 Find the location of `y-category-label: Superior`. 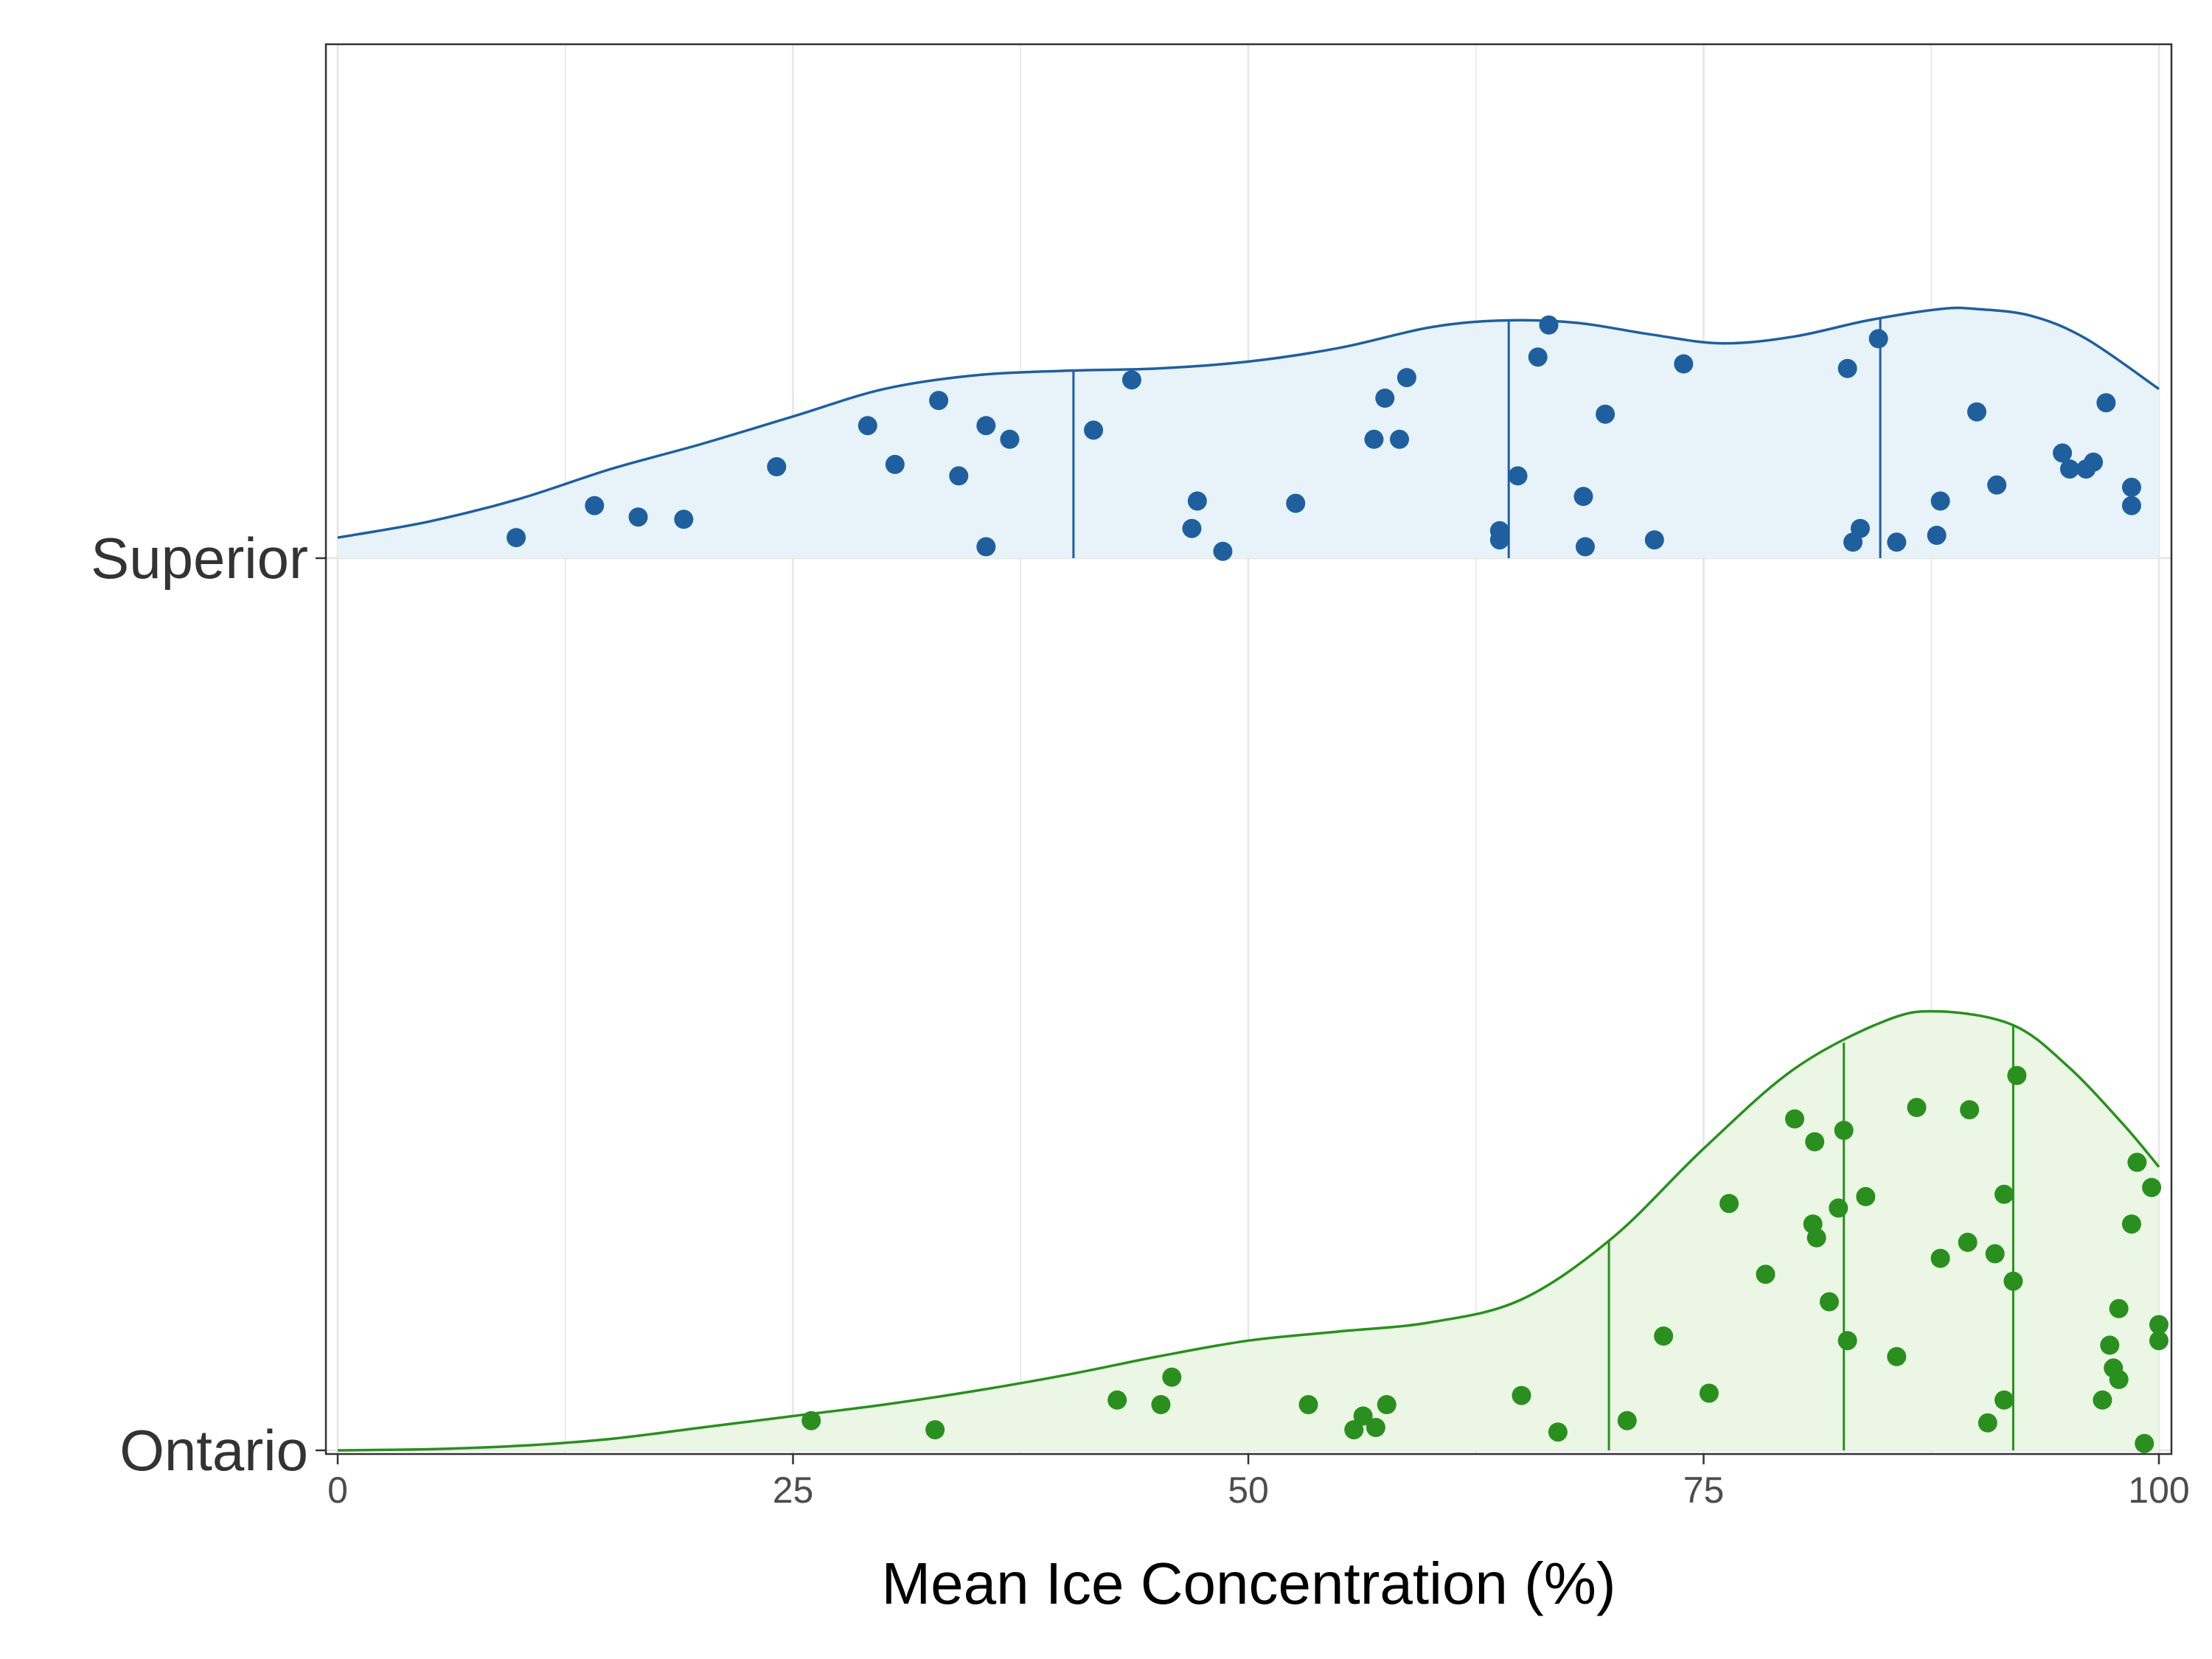

y-category-label: Superior is located at coordinates (199, 558).